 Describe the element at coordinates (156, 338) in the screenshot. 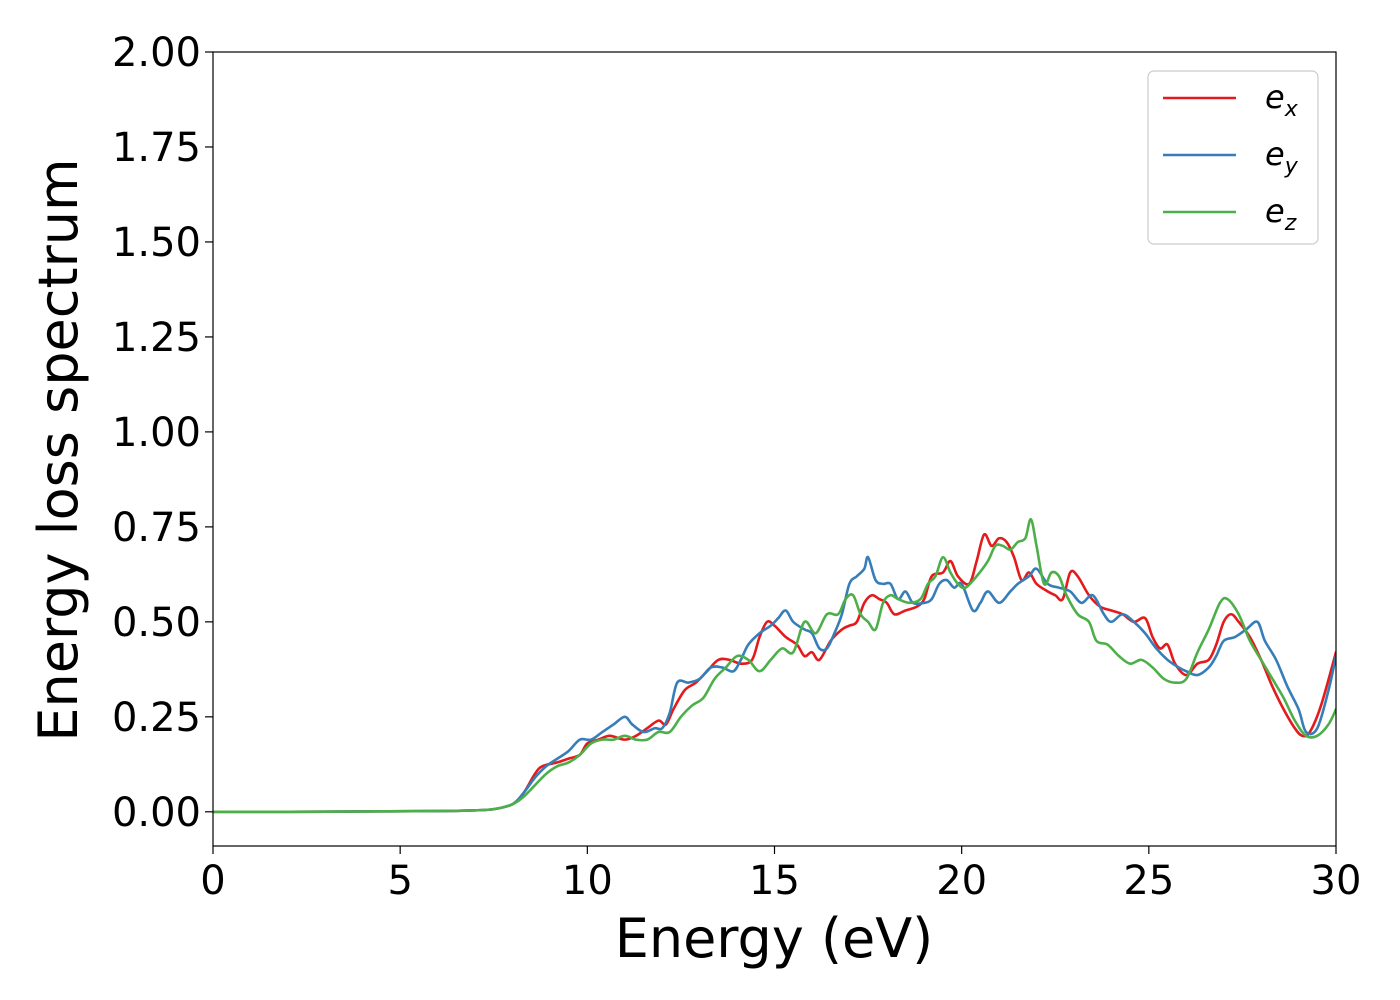

I see `y-tick-label: 1.25` at that location.